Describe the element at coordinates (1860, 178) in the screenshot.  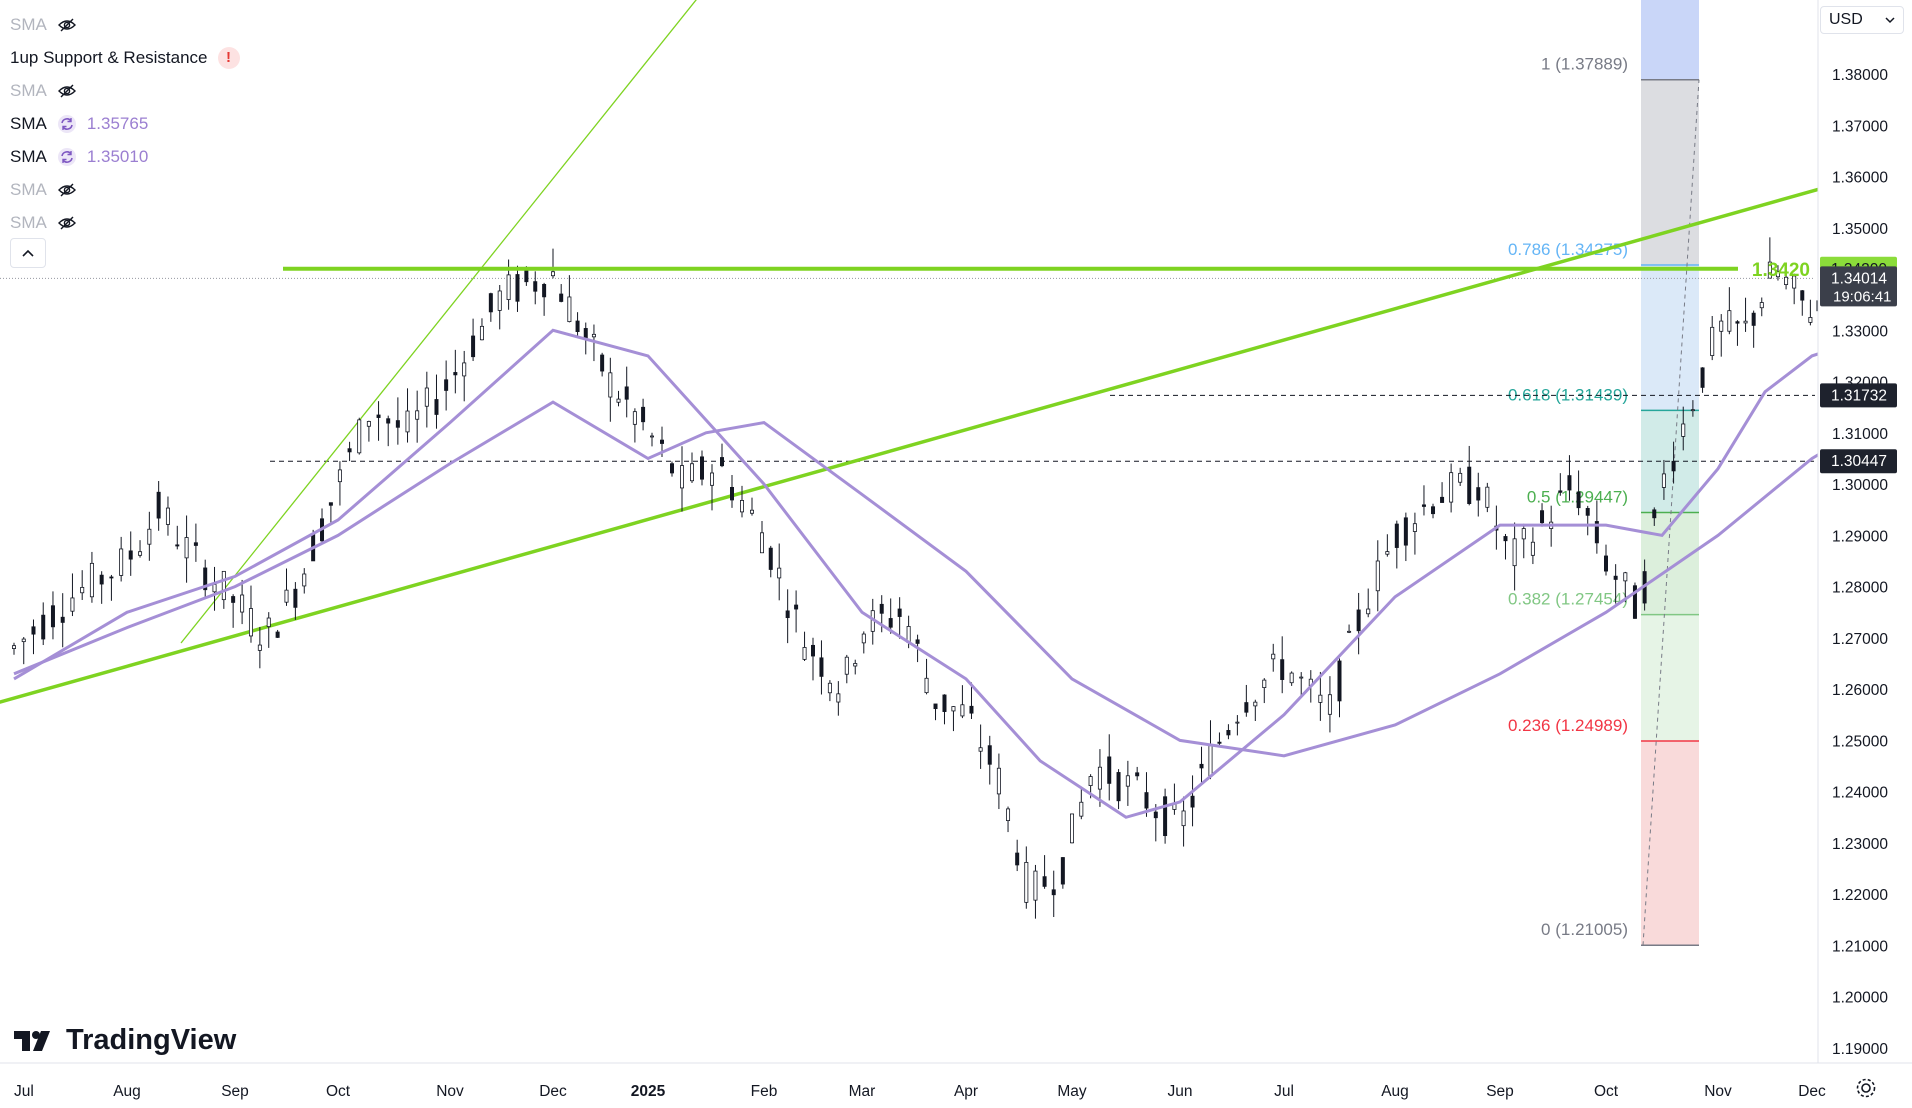
I see `price-tick-label: 1.36000` at that location.